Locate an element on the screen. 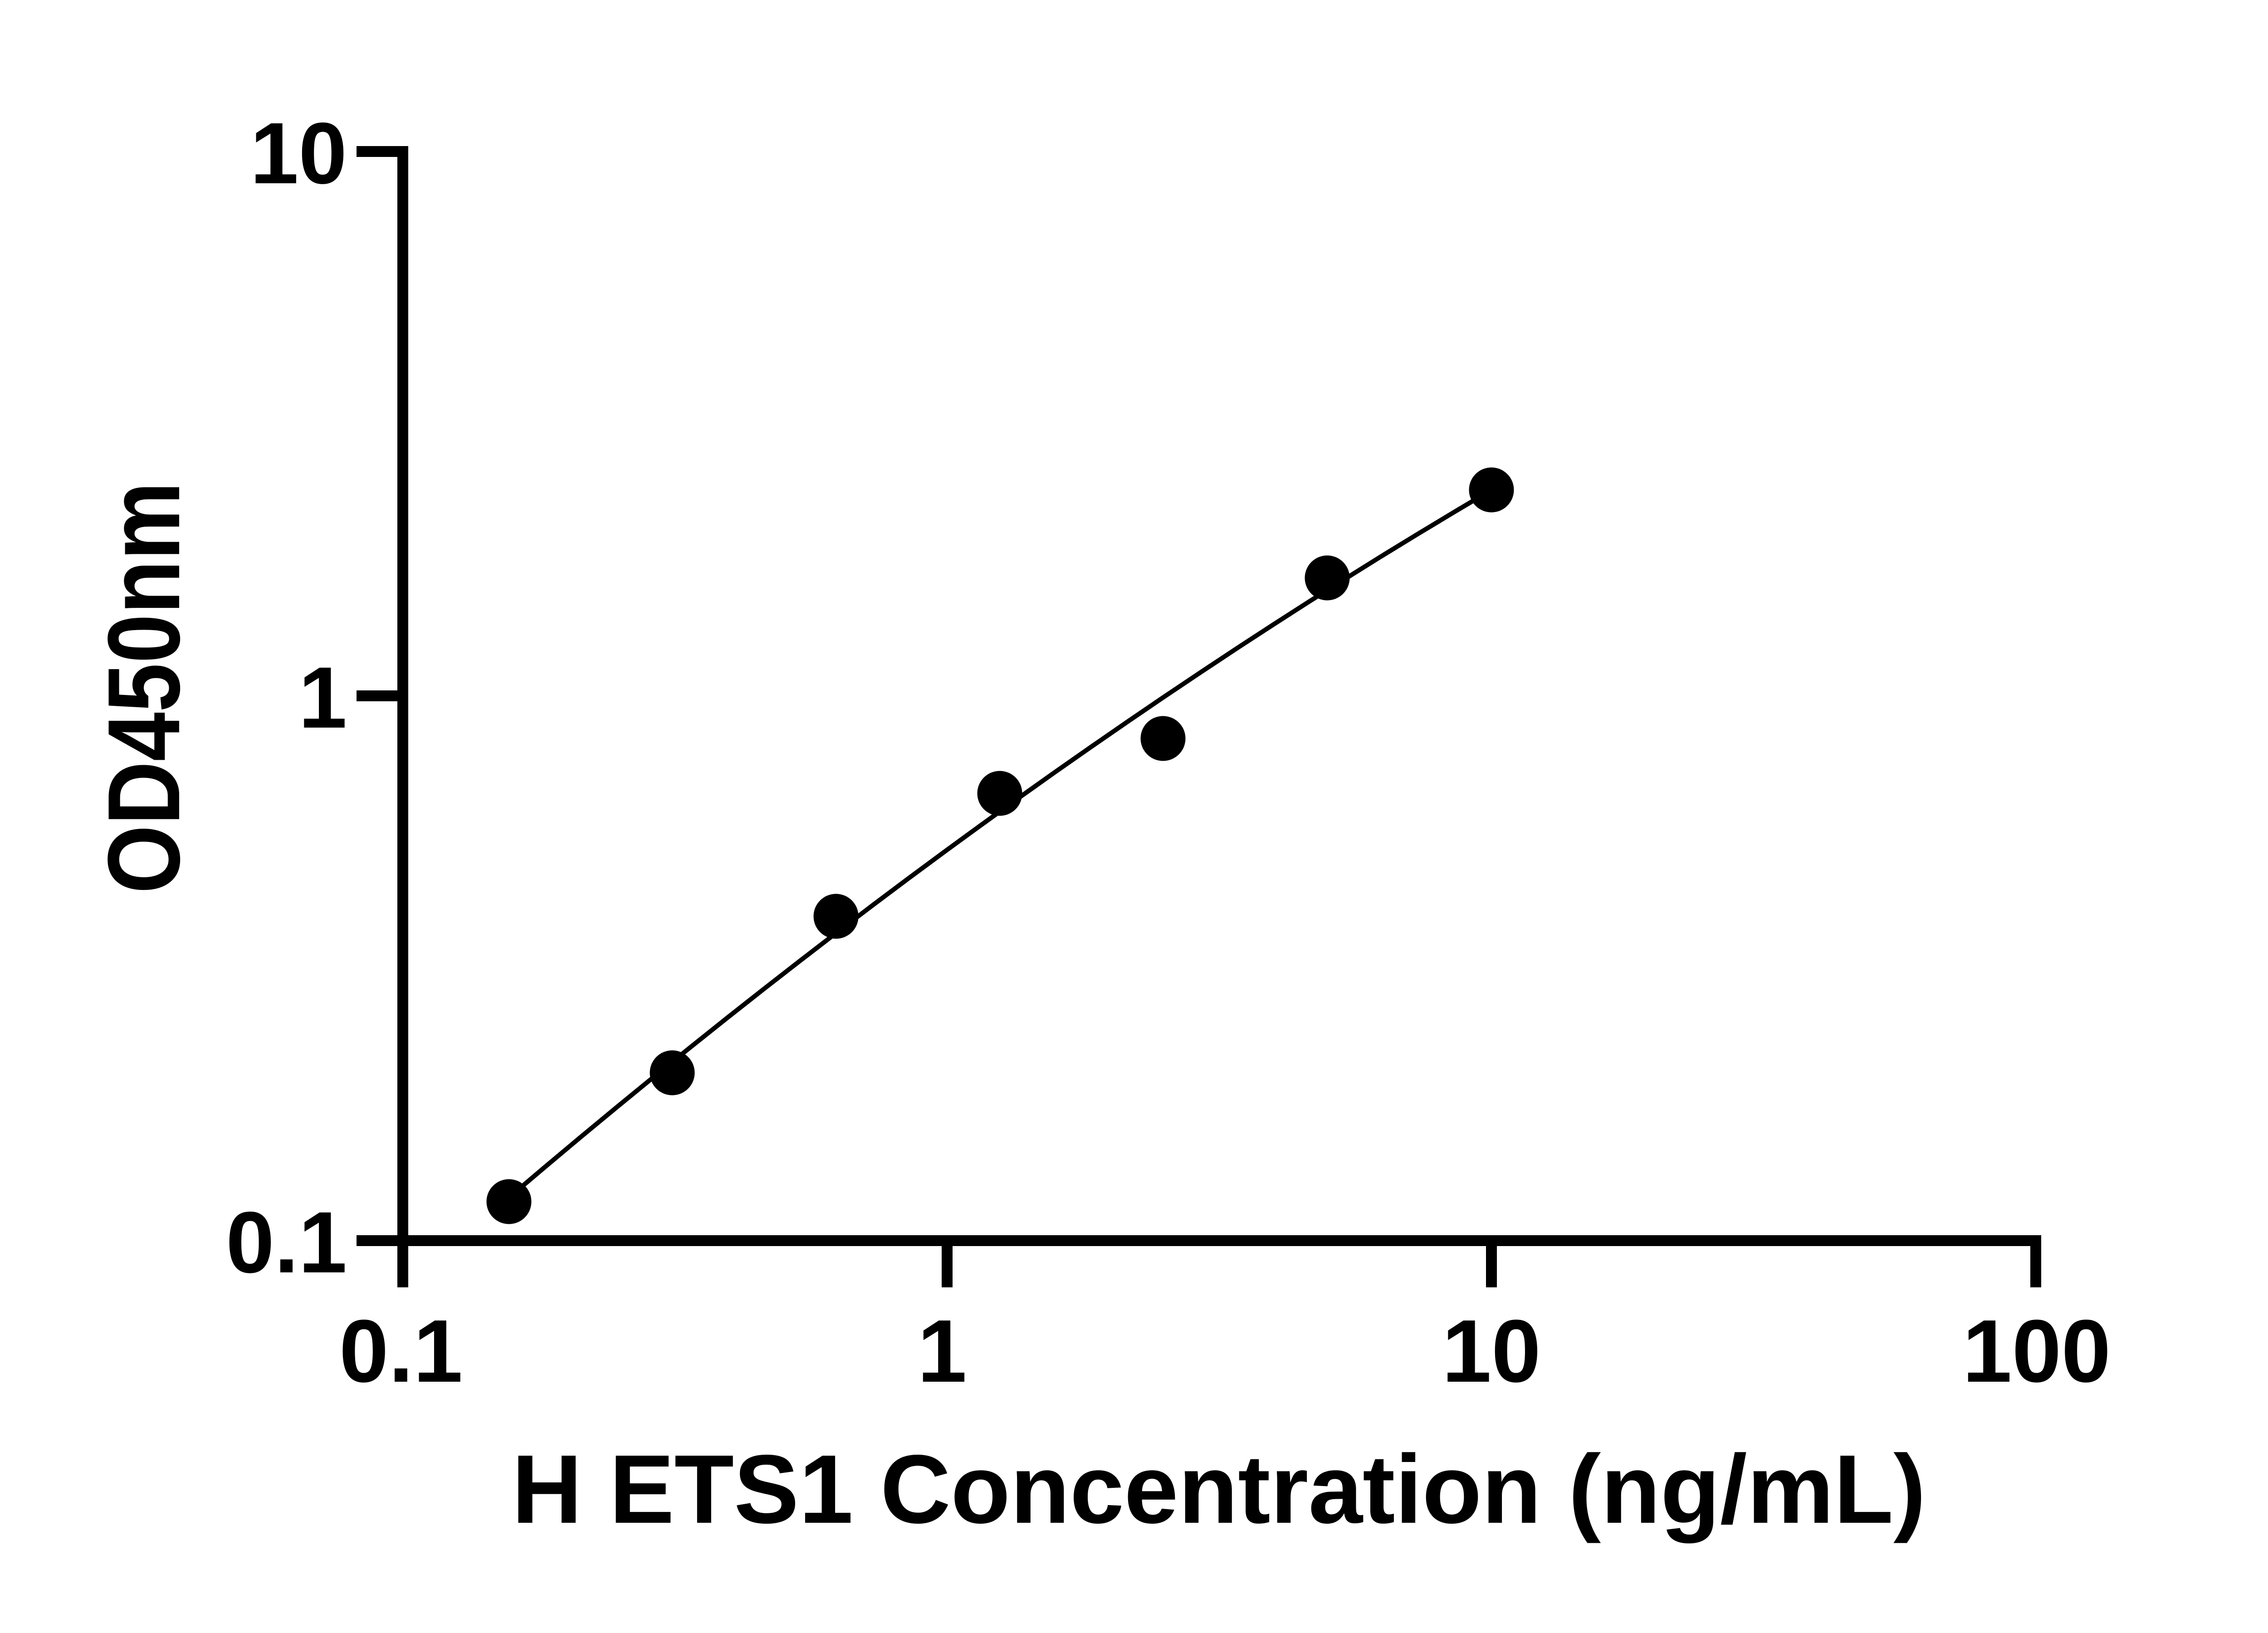 This screenshot has height=1633, width=2268. svg-text: H ETS1 Concentration (ng/mL) is located at coordinates (1219, 1489).